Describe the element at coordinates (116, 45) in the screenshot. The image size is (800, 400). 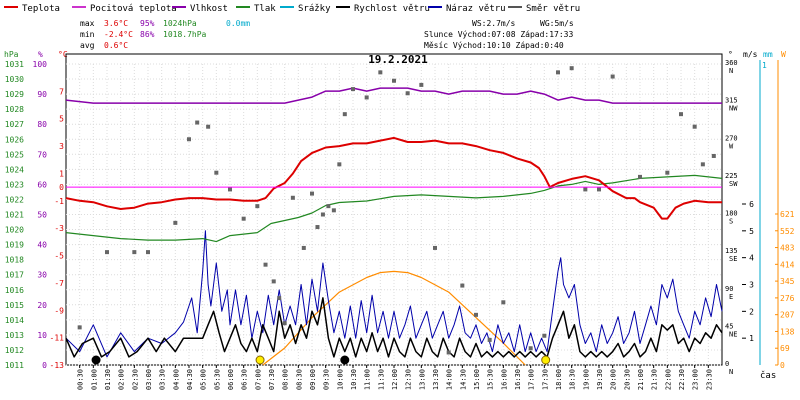
I see `stat-avg-temp: 0.6°C` at that location.